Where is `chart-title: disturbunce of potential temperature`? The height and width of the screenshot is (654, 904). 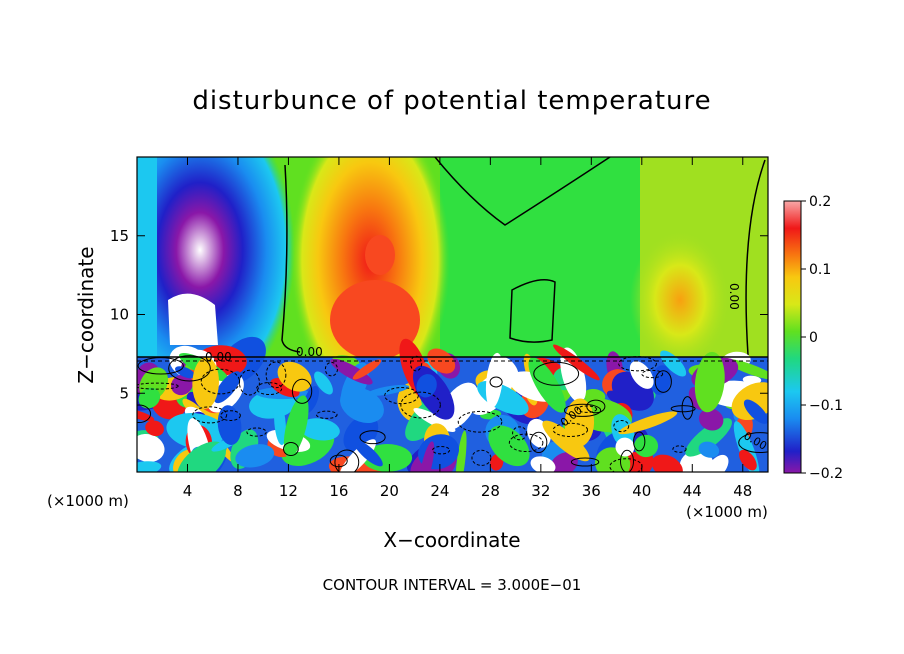 chart-title: disturbunce of potential temperature is located at coordinates (452, 101).